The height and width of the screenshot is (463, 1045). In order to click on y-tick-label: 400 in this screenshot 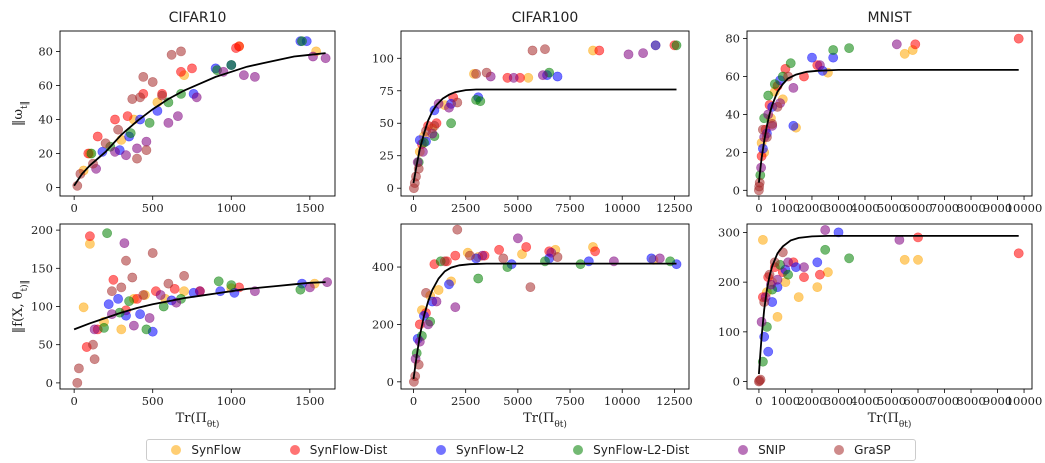, I will do `click(383, 267)`.